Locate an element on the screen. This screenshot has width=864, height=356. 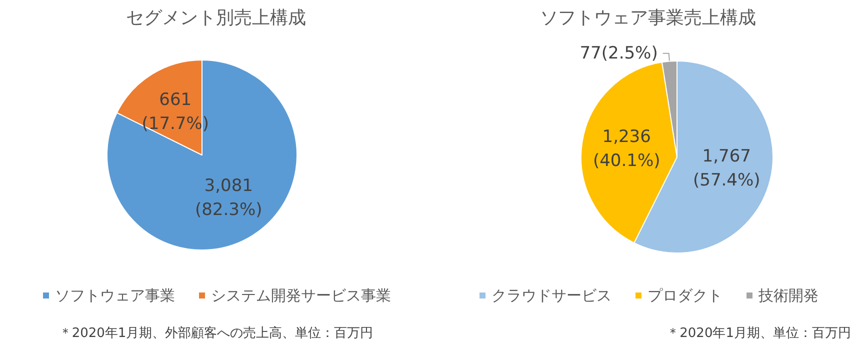
legend-label: プロダクト is located at coordinates (685, 295).